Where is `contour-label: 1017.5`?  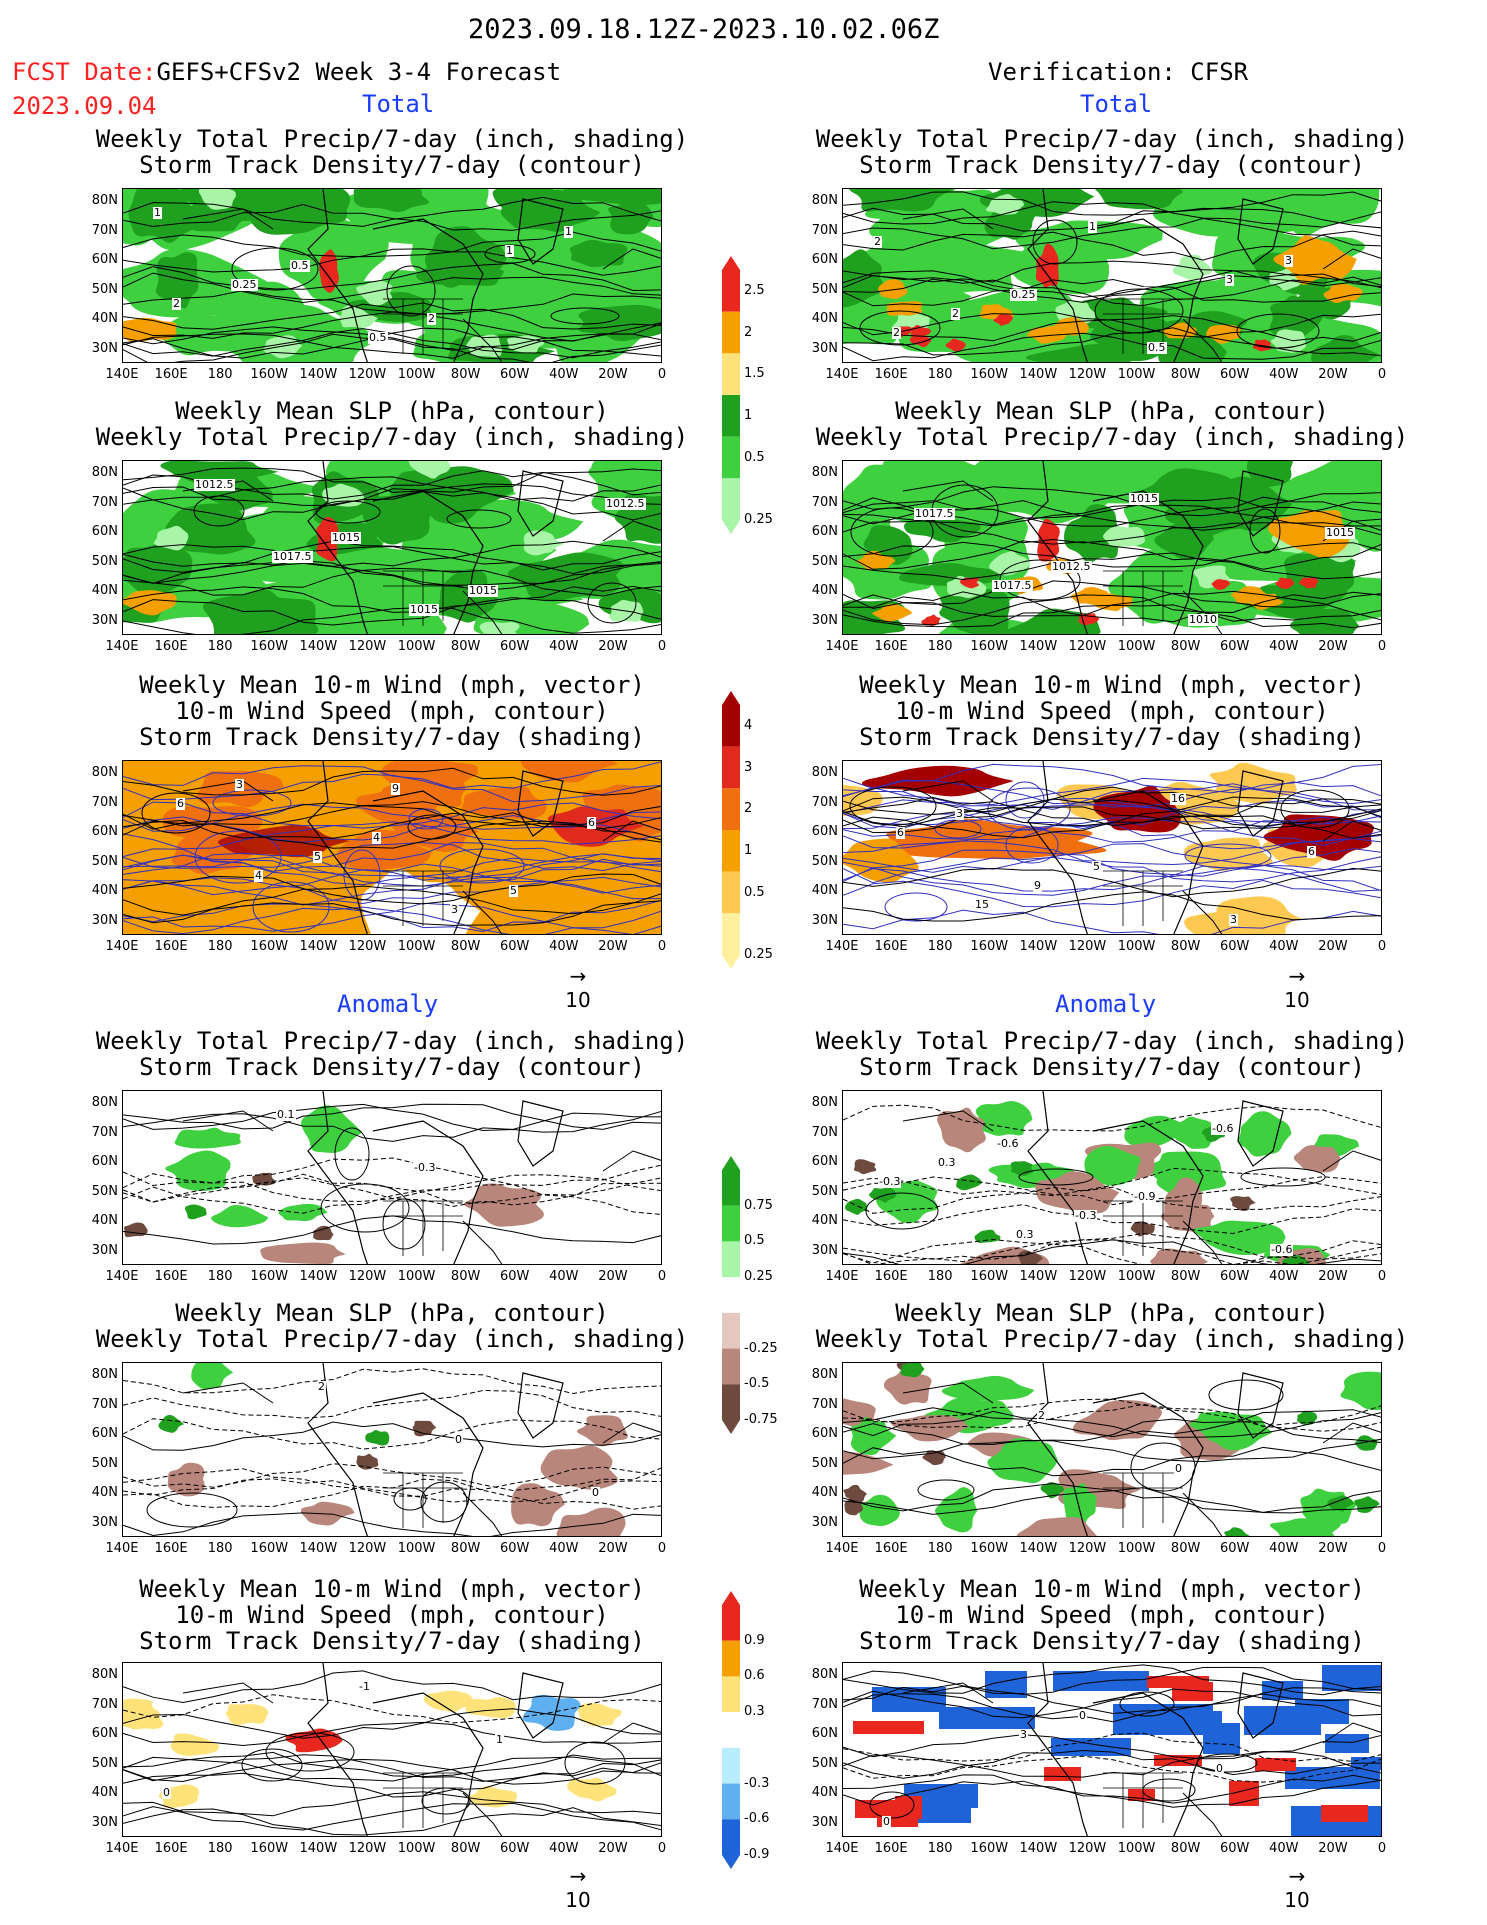
contour-label: 1017.5 is located at coordinates (1012, 585).